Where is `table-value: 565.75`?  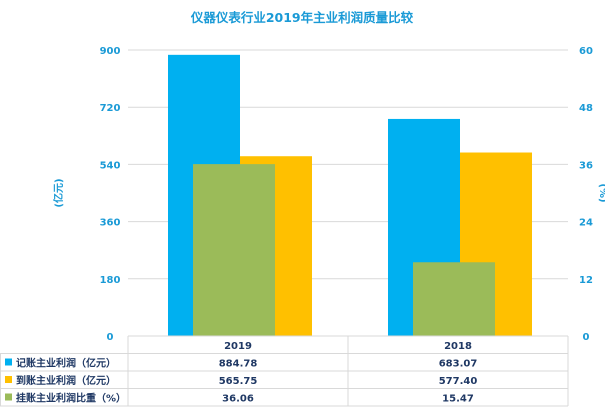 table-value: 565.75 is located at coordinates (238, 381).